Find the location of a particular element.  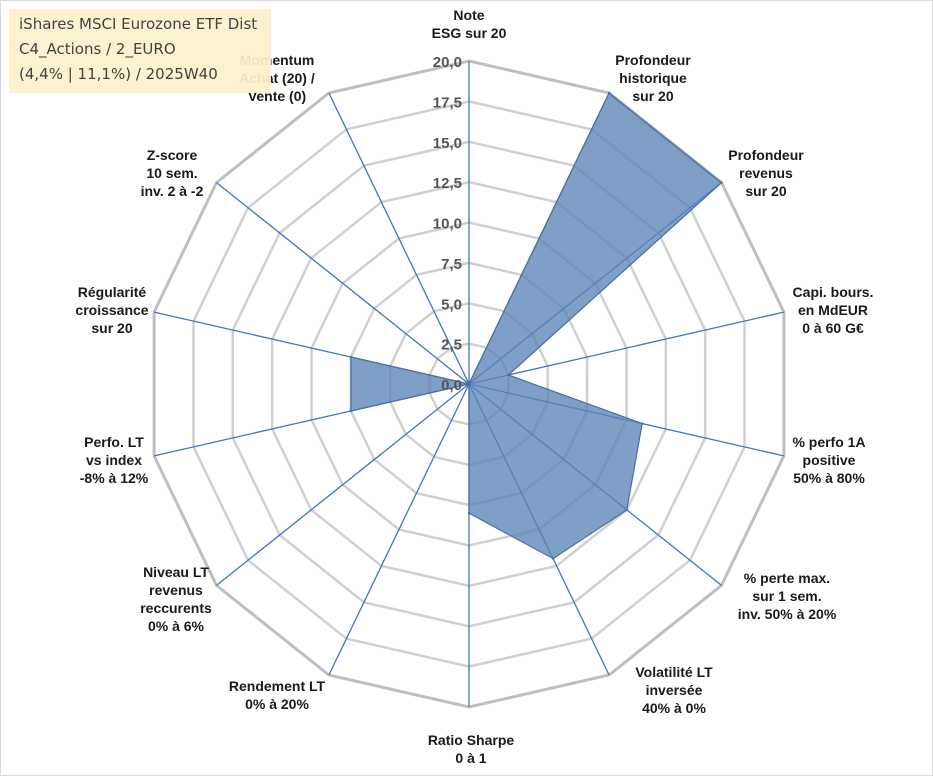

axis-label-line: 0% à 20% is located at coordinates (277, 704).